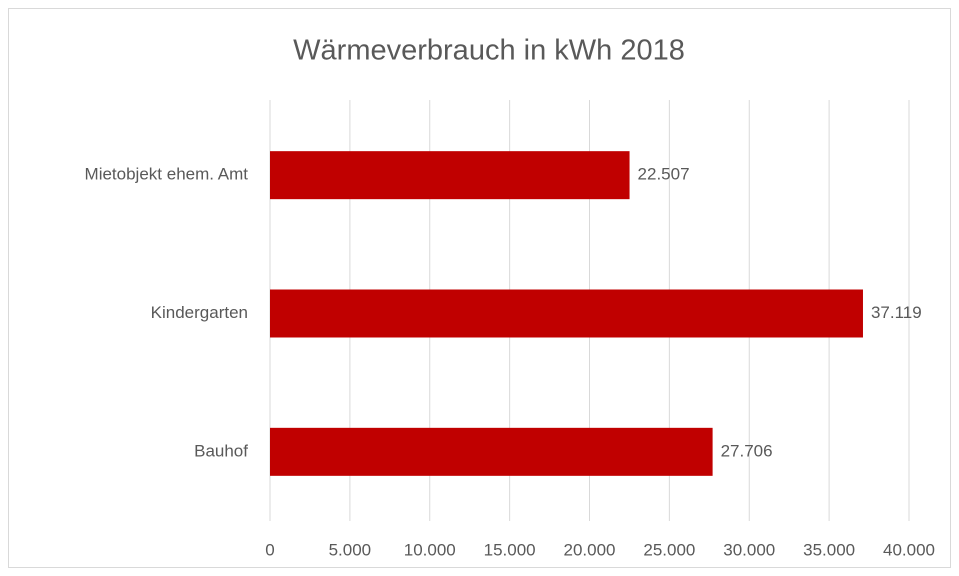  What do you see at coordinates (664, 174) in the screenshot?
I see `data-label: 22.507` at bounding box center [664, 174].